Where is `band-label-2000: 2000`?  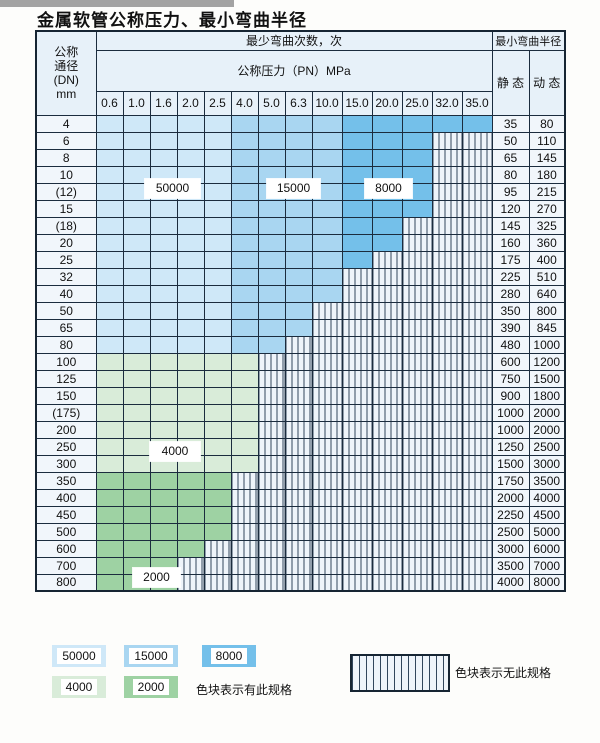 band-label-2000: 2000 is located at coordinates (156, 577).